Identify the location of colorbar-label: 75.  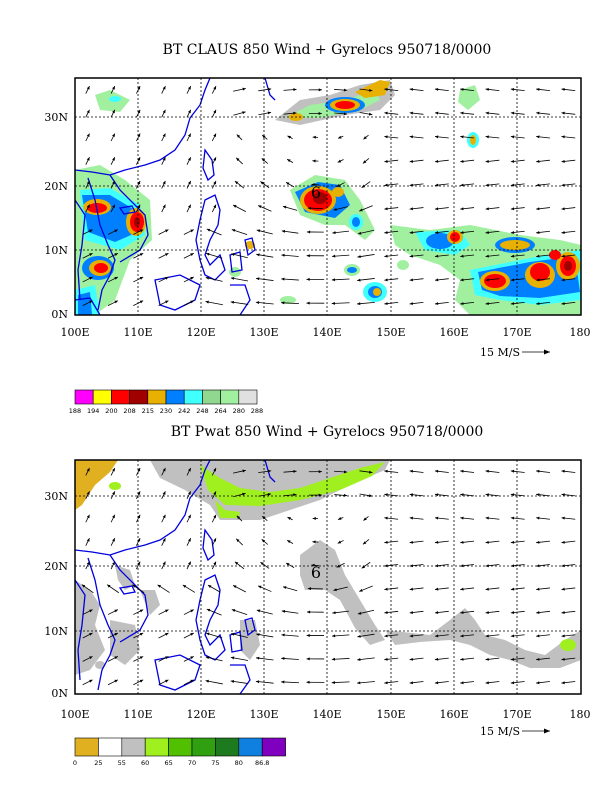
(215, 763).